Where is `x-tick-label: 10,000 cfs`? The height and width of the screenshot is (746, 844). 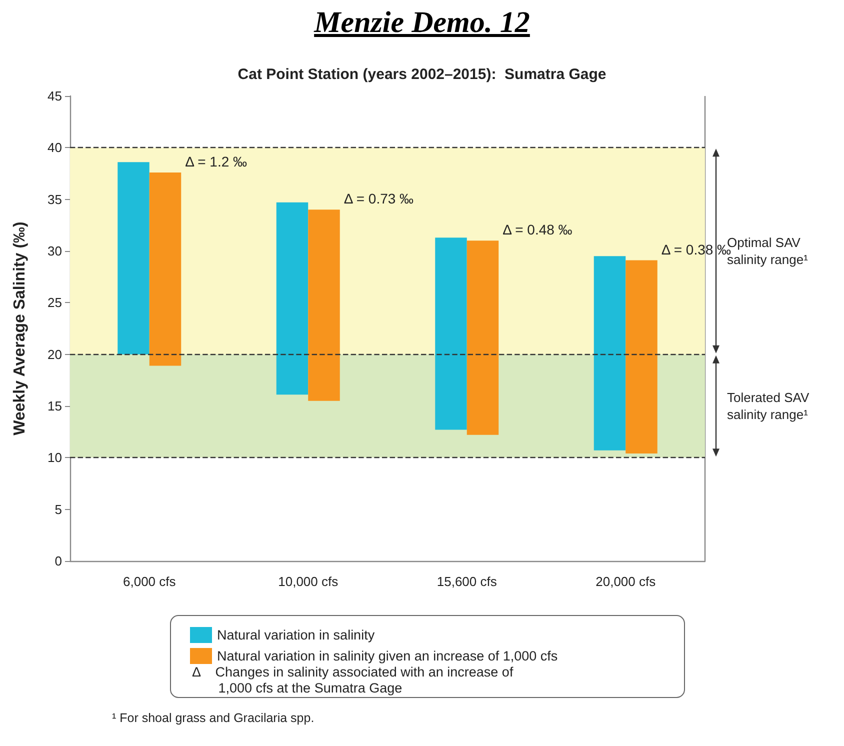
x-tick-label: 10,000 cfs is located at coordinates (308, 581).